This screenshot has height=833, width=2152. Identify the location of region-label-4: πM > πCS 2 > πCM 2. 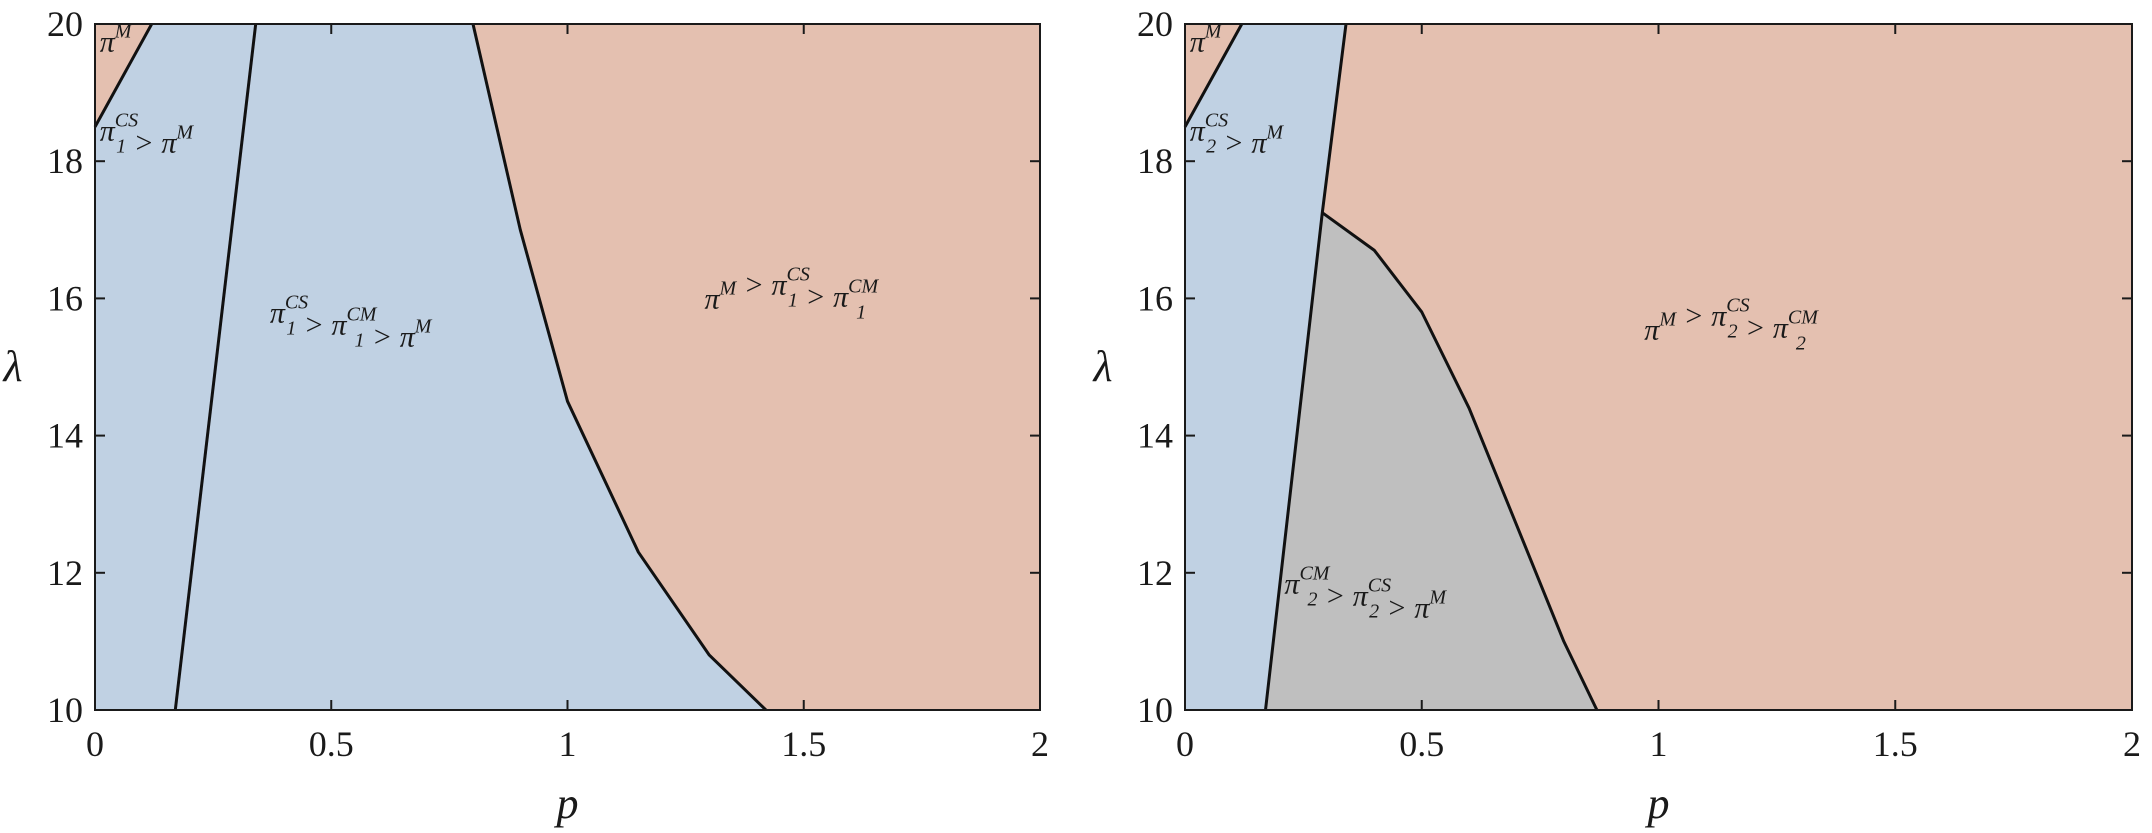
(1731, 325).